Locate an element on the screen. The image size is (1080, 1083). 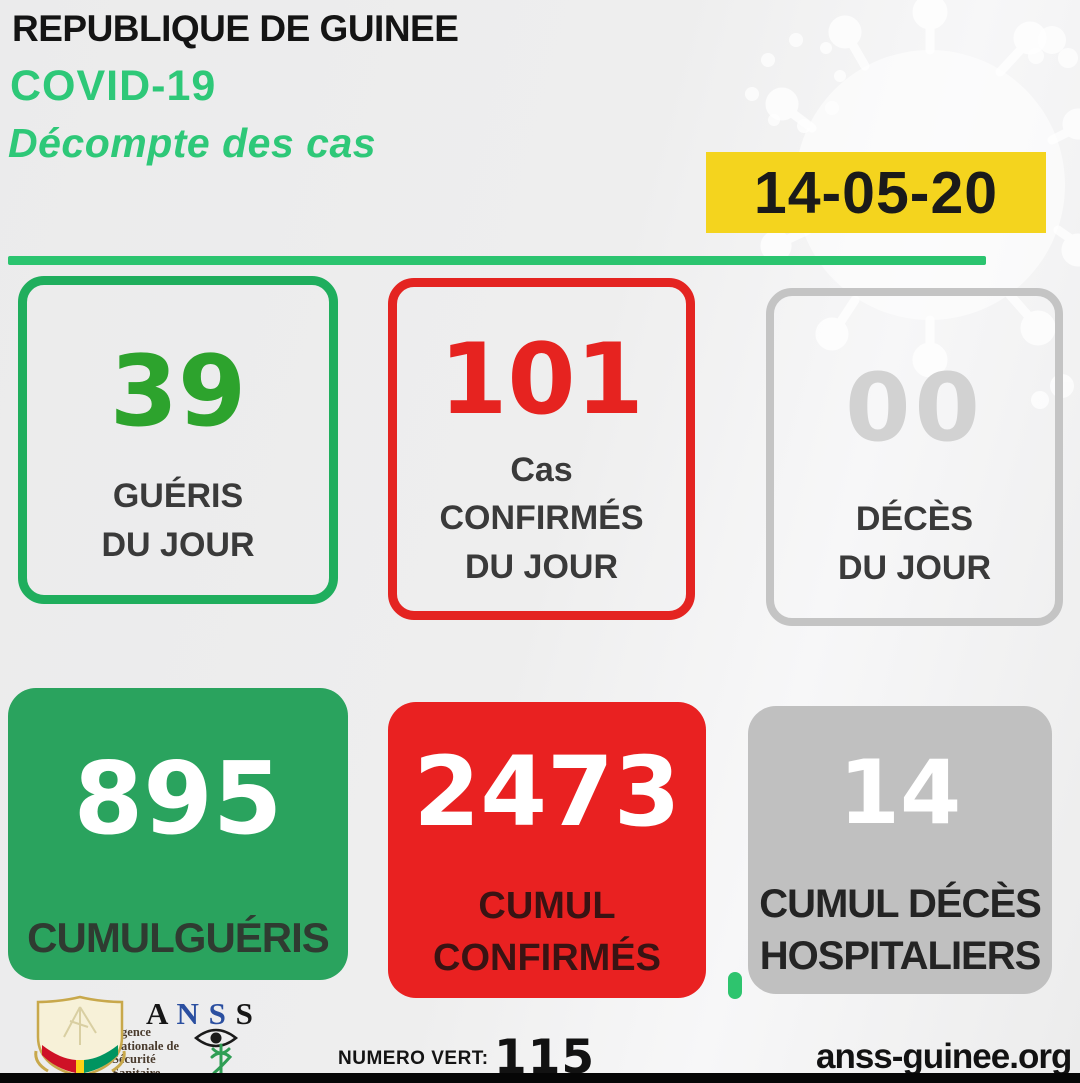
anss-logo-text: A N S S is located at coordinates (200, 1014).